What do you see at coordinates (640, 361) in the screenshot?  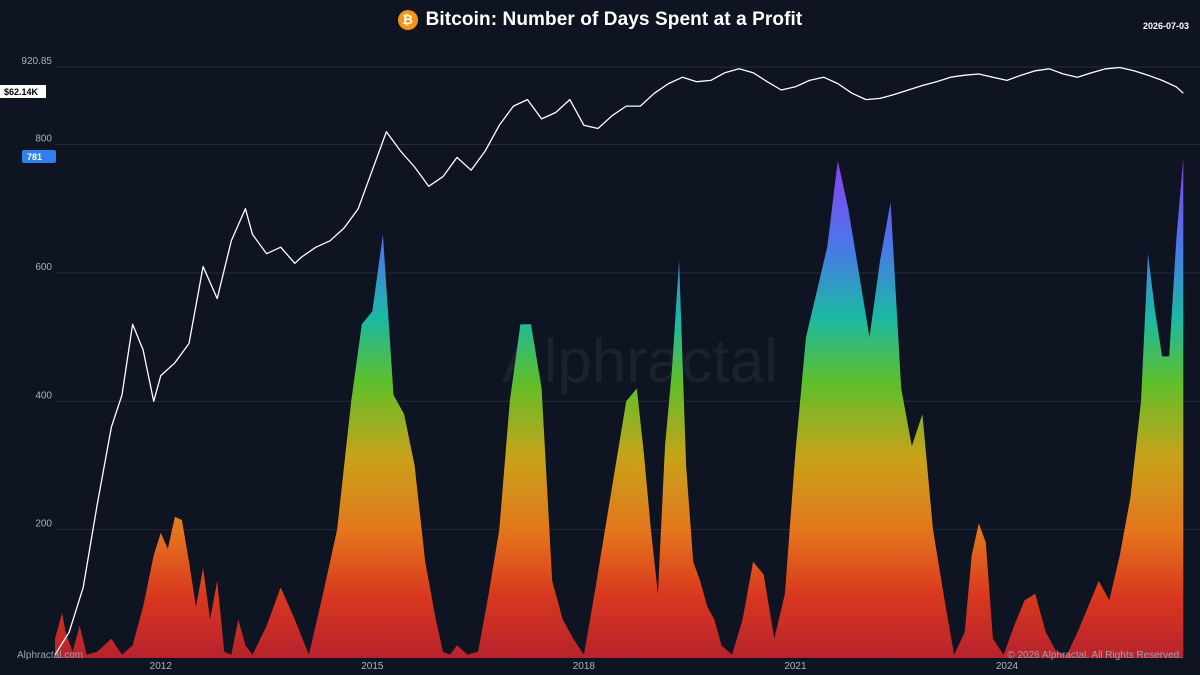 I see `watermark: Alphractal` at bounding box center [640, 361].